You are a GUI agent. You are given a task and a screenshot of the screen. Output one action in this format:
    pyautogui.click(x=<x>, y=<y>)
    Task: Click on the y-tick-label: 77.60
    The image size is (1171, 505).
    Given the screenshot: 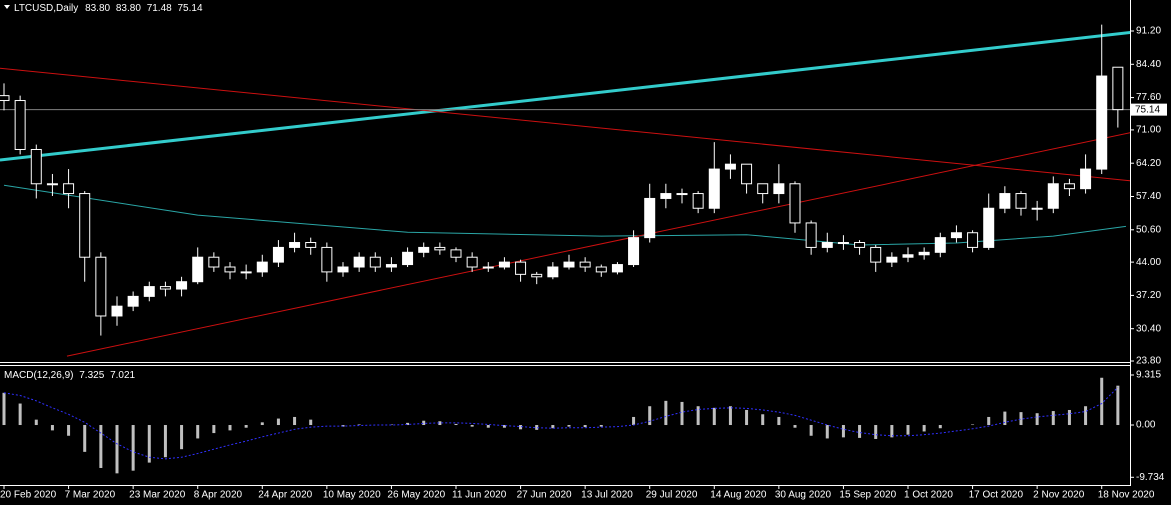 What is the action you would take?
    pyautogui.click(x=1148, y=97)
    